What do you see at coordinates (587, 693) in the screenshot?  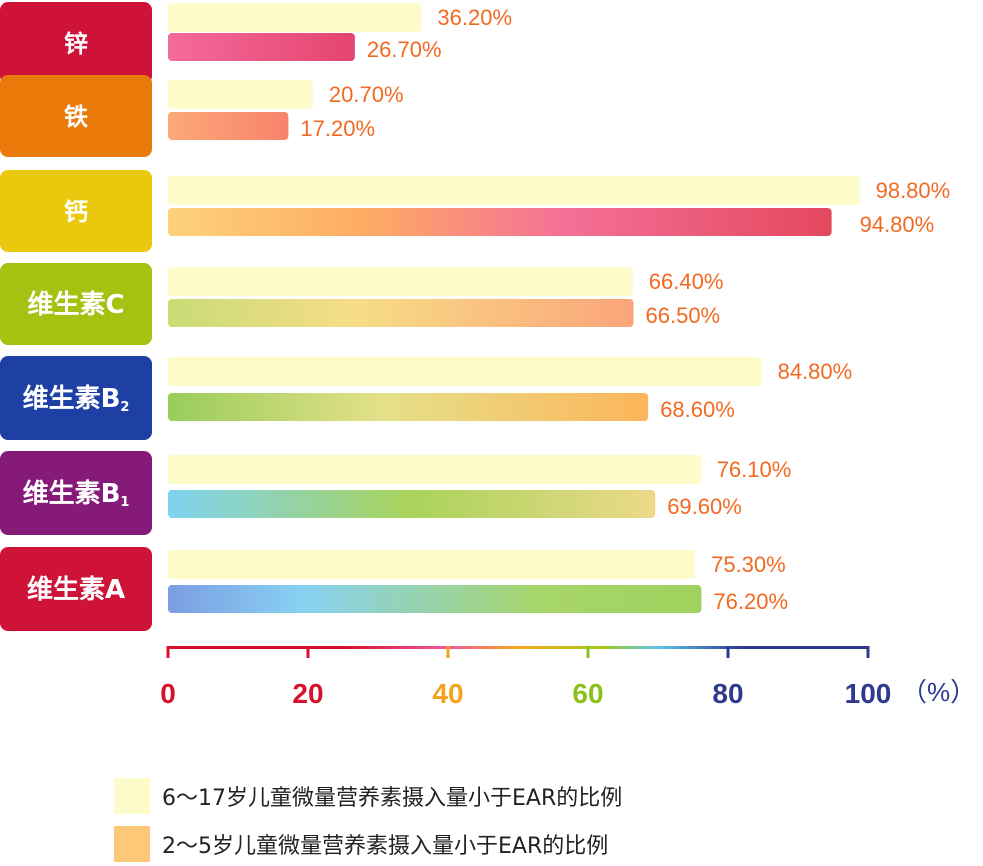 I see `x-tick-label-3: 60` at bounding box center [587, 693].